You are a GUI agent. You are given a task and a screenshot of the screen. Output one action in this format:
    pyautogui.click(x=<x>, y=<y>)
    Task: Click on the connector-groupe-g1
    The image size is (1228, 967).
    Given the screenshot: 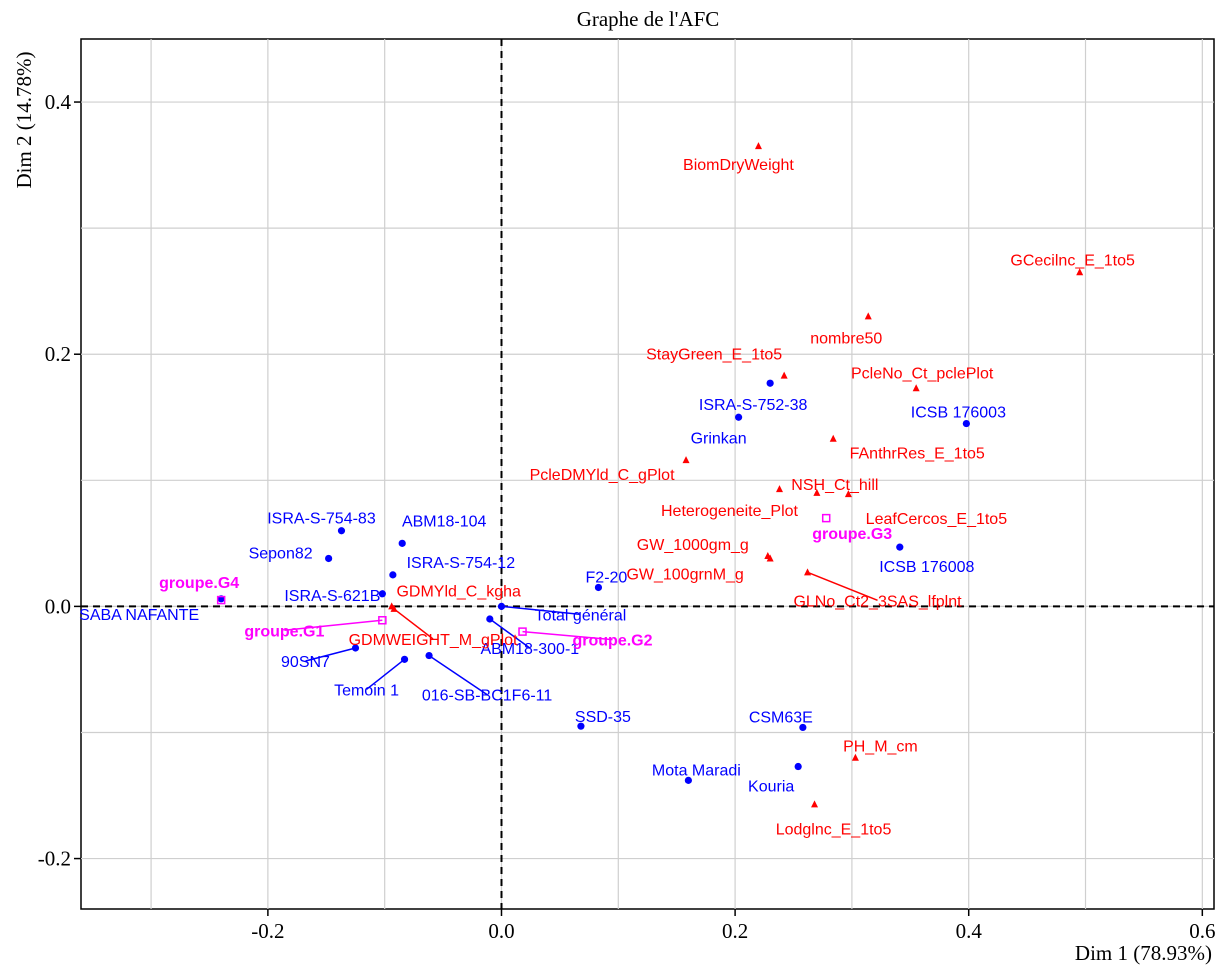 What is the action you would take?
    pyautogui.click(x=333, y=625)
    